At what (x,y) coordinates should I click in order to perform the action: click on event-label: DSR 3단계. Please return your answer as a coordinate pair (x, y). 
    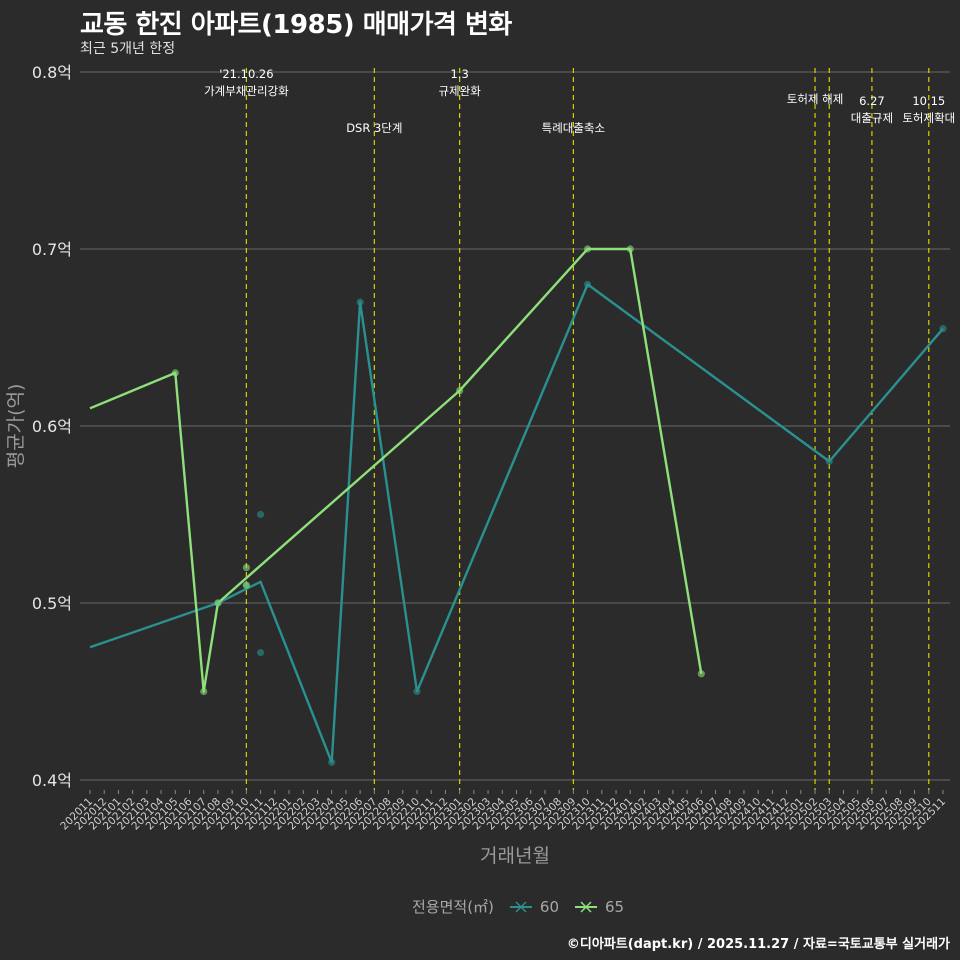
    Looking at the image, I should click on (374, 128).